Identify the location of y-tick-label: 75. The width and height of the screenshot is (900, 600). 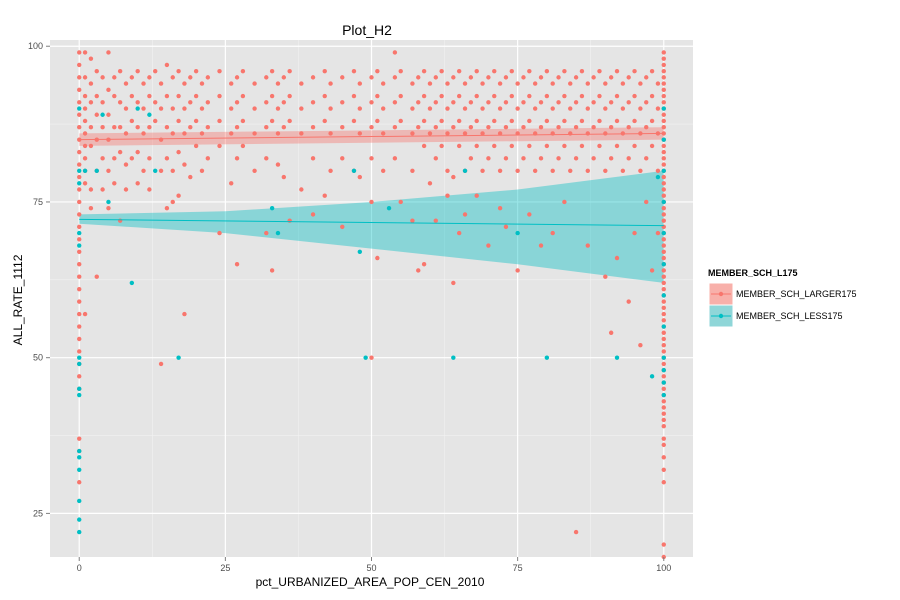
(38, 202).